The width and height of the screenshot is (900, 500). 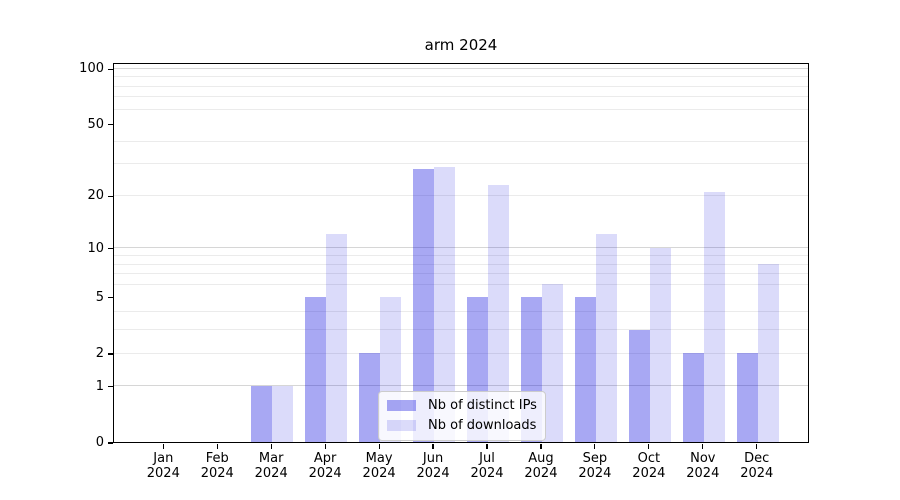 I want to click on bar-downloads-mar, so click(x=283, y=413).